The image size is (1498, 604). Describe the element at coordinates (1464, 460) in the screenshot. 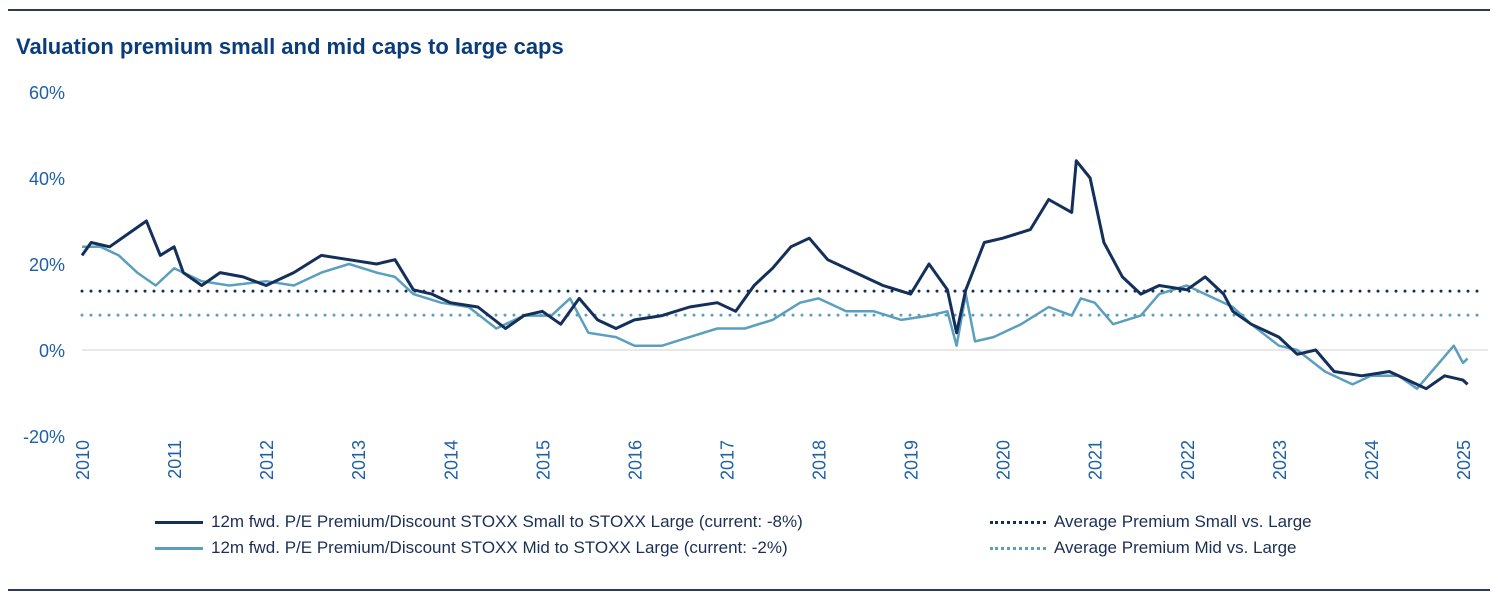

I see `x-tick-label: 2025` at that location.